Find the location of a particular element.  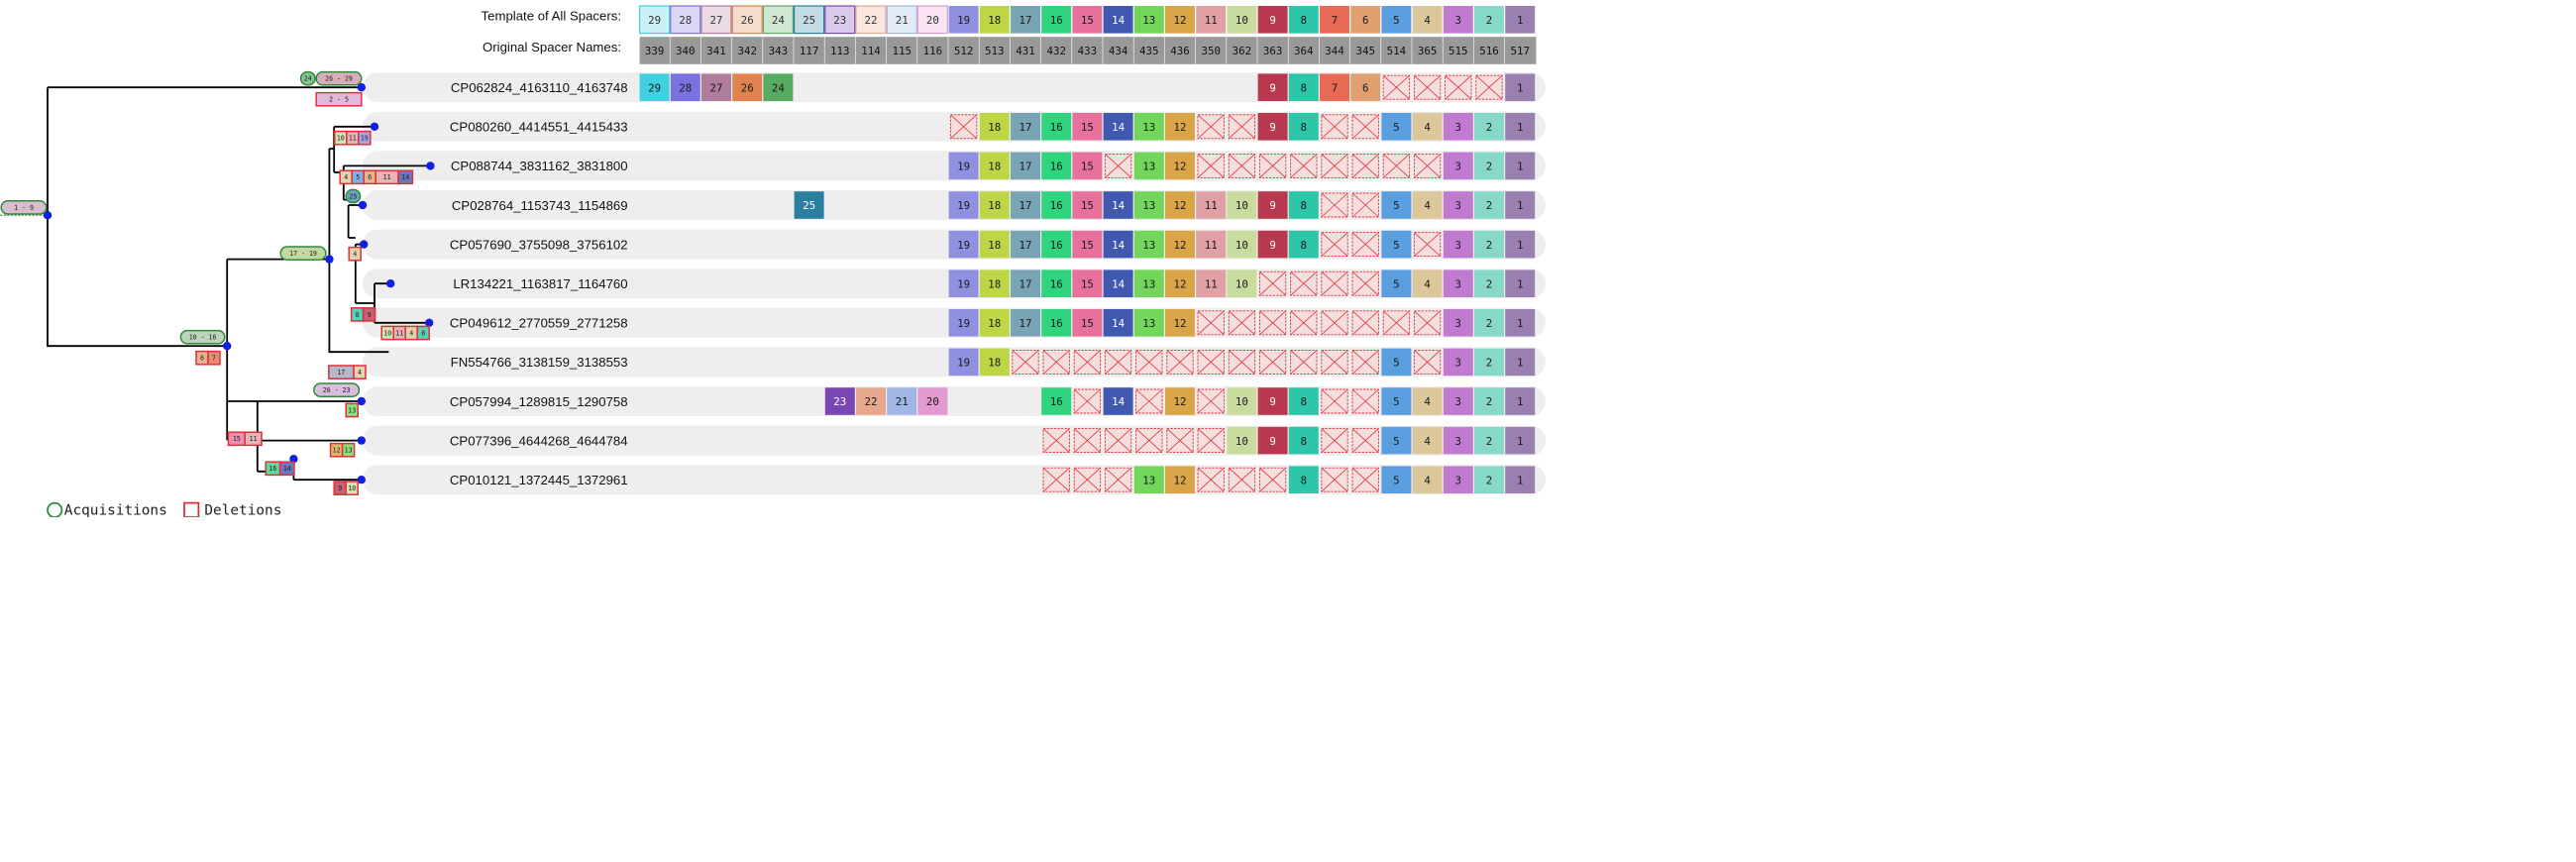

spacer-cell-label: 18 is located at coordinates (995, 205).